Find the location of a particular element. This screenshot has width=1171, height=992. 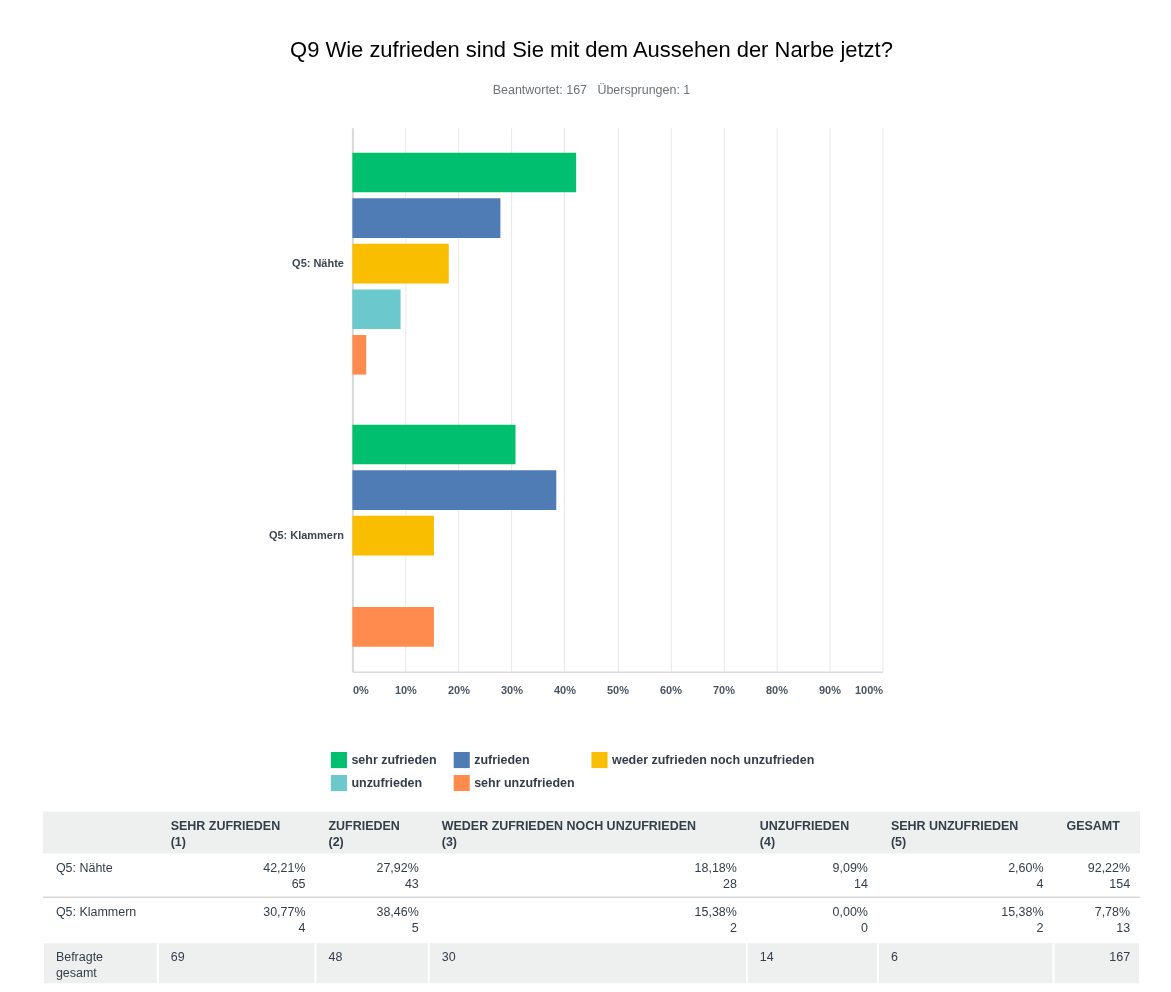

text: 9,09% 14 is located at coordinates (850, 876).